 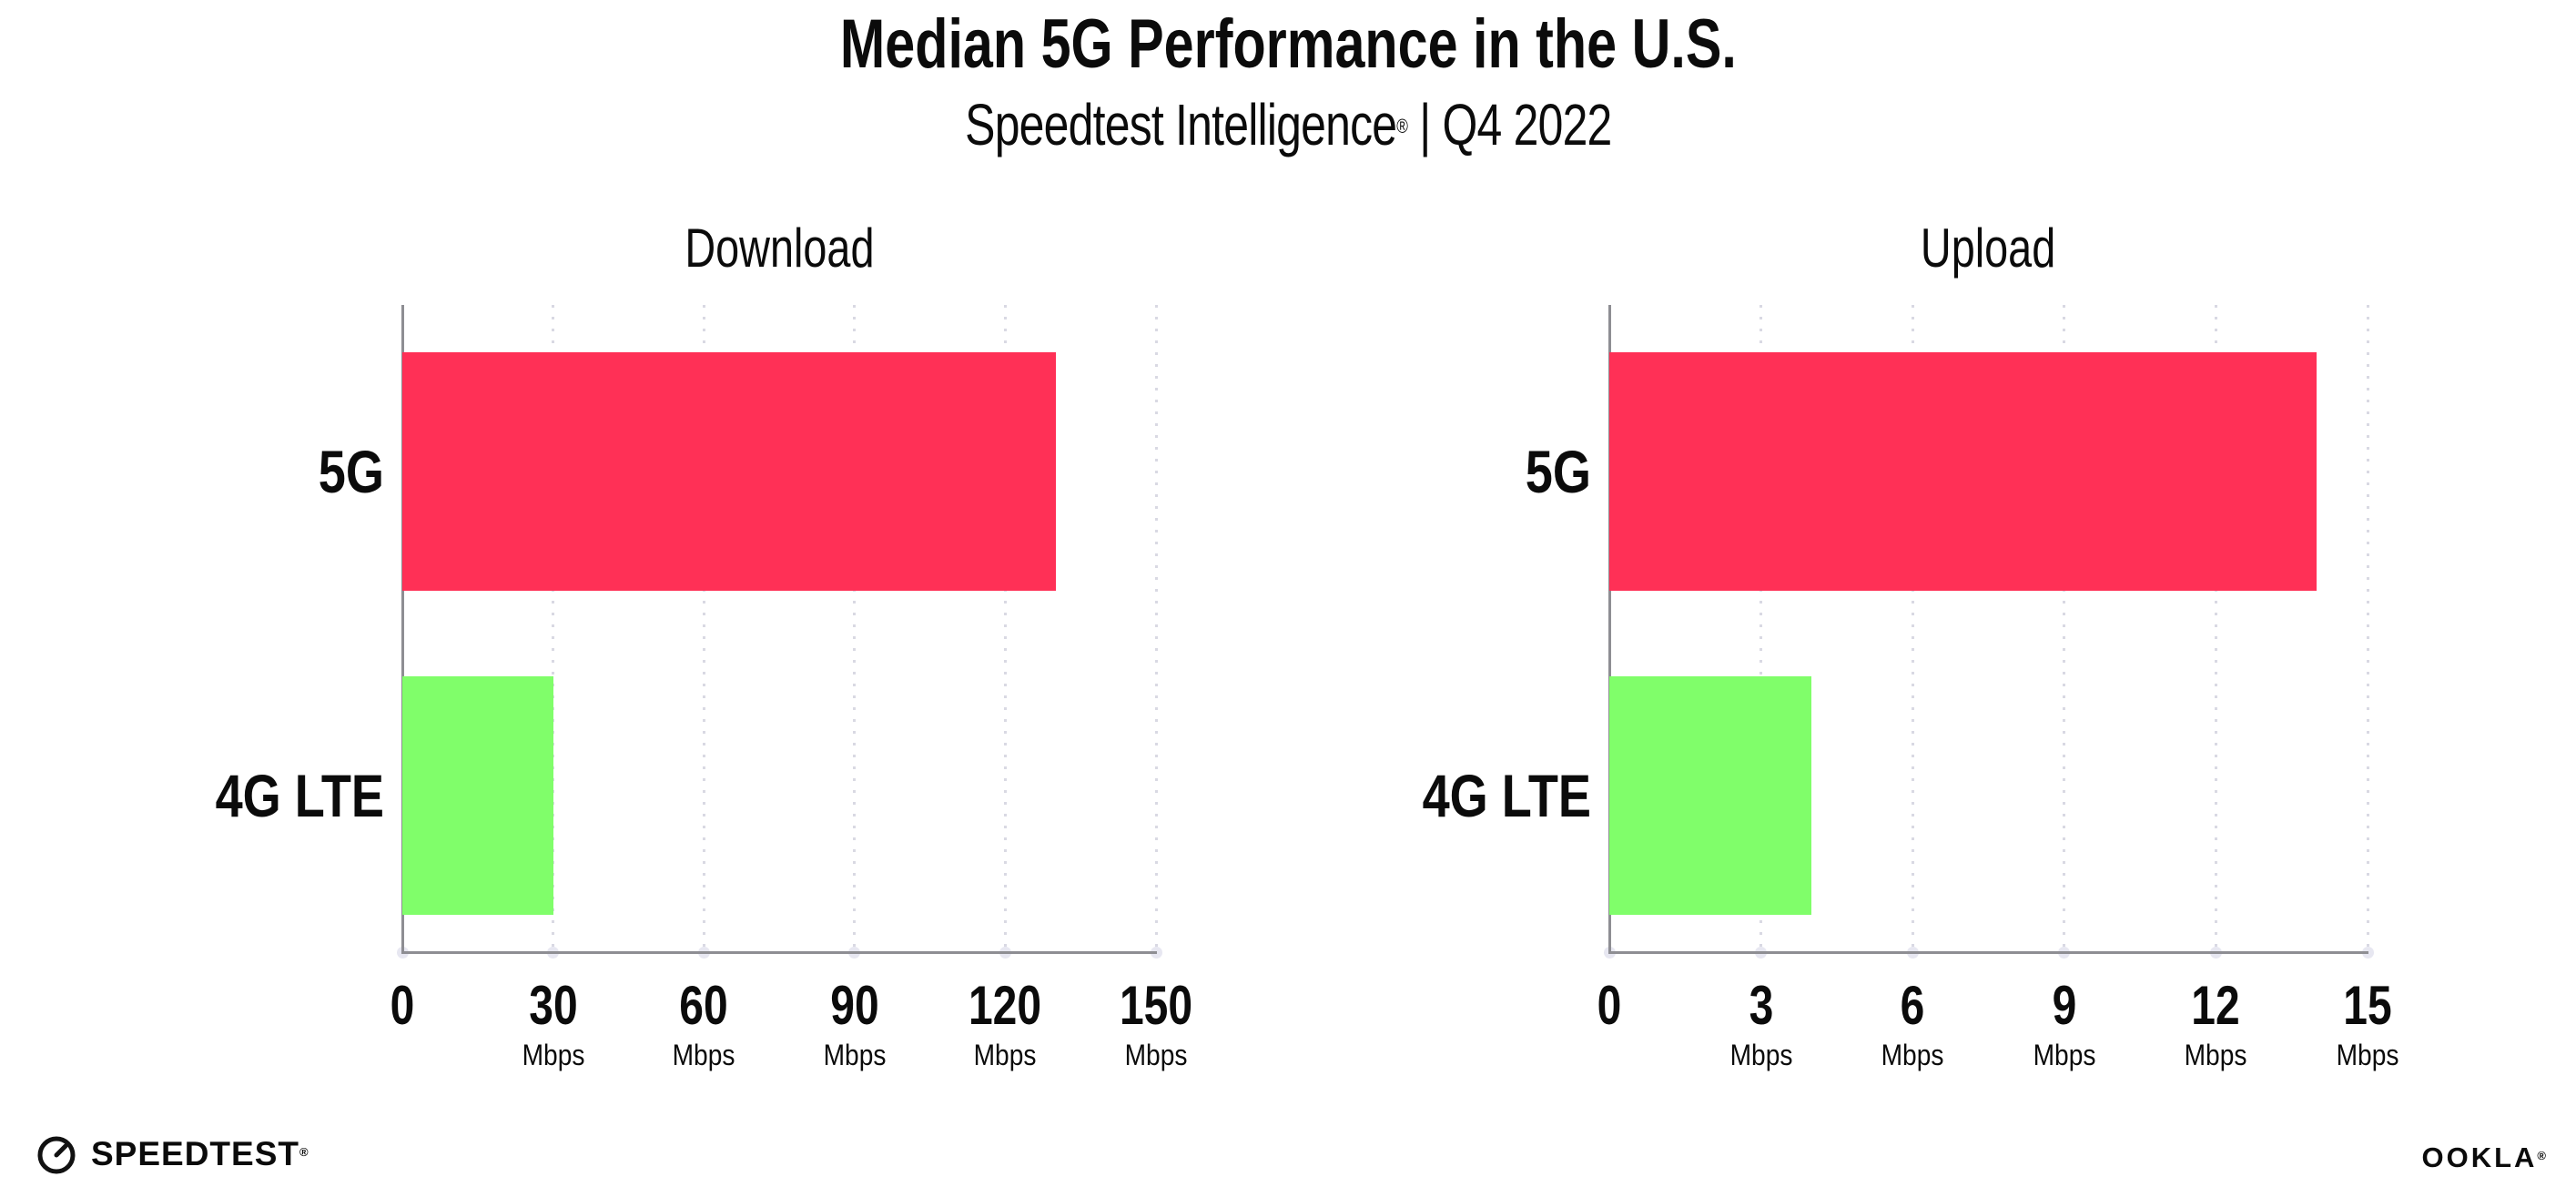 I want to click on upload-chart-title: Upload, so click(x=1988, y=249).